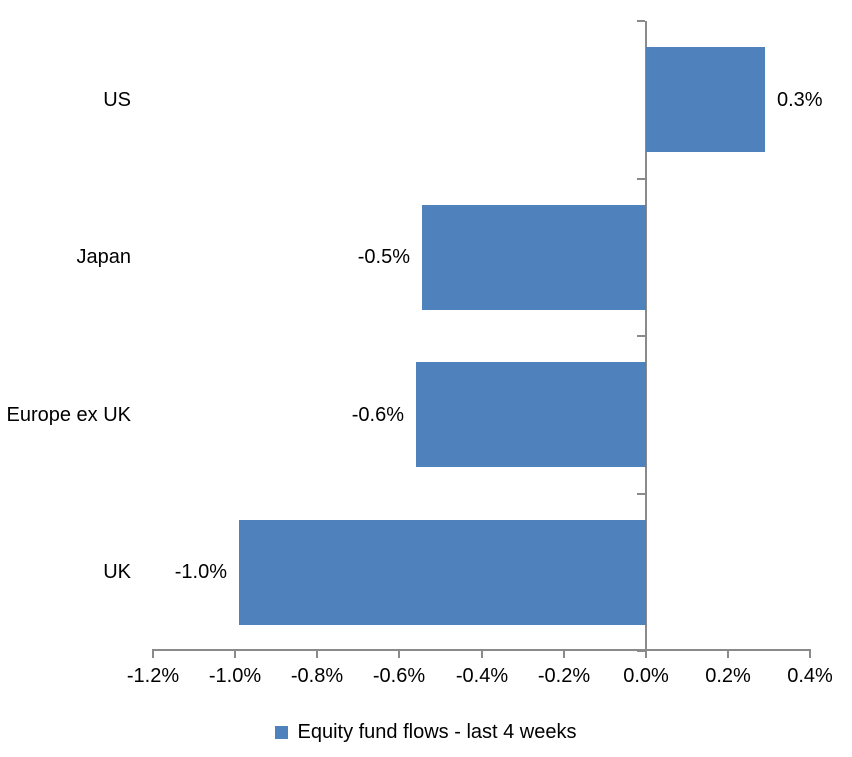  Describe the element at coordinates (728, 676) in the screenshot. I see `x-axis-tick-label: 0.2%` at that location.